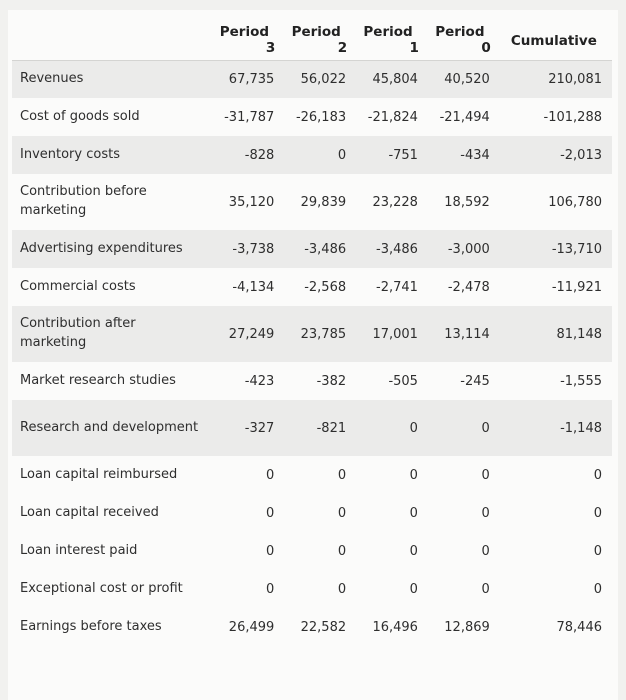 This screenshot has height=700, width=626. What do you see at coordinates (553, 334) in the screenshot?
I see `cumulative-value: 81,148` at bounding box center [553, 334].